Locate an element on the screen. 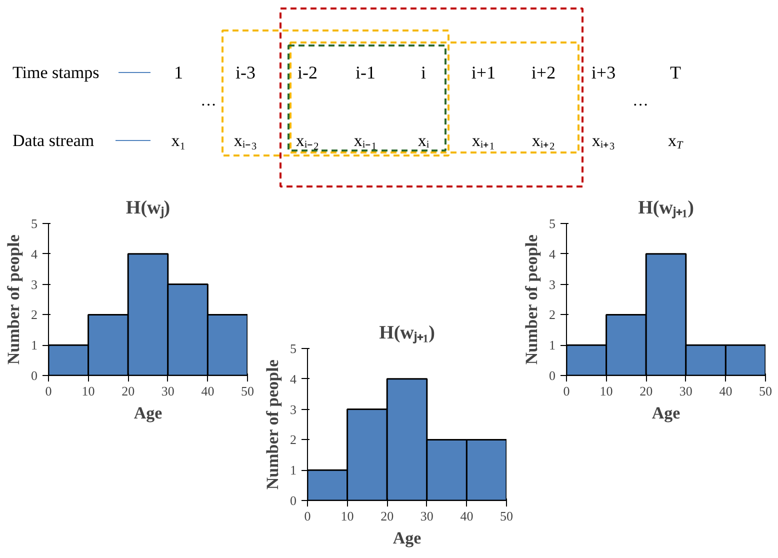 The image size is (778, 558). text: xᵢ₋₁ is located at coordinates (366, 140).